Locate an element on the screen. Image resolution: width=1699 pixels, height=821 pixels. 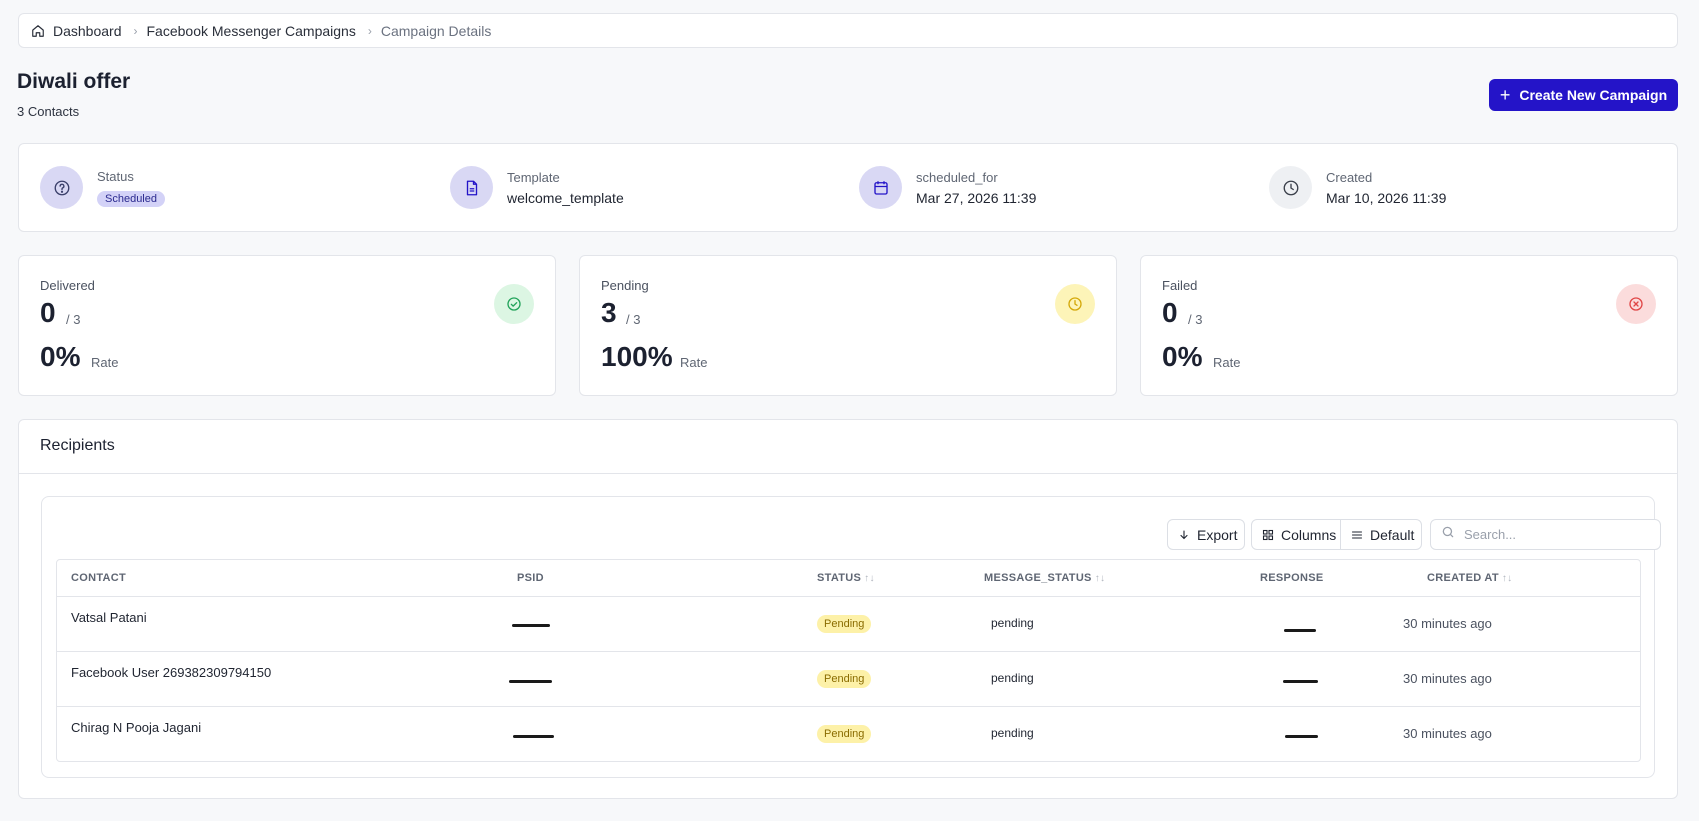
created-info: Created Mar 10, 2026 11:39 is located at coordinates (1357, 187).